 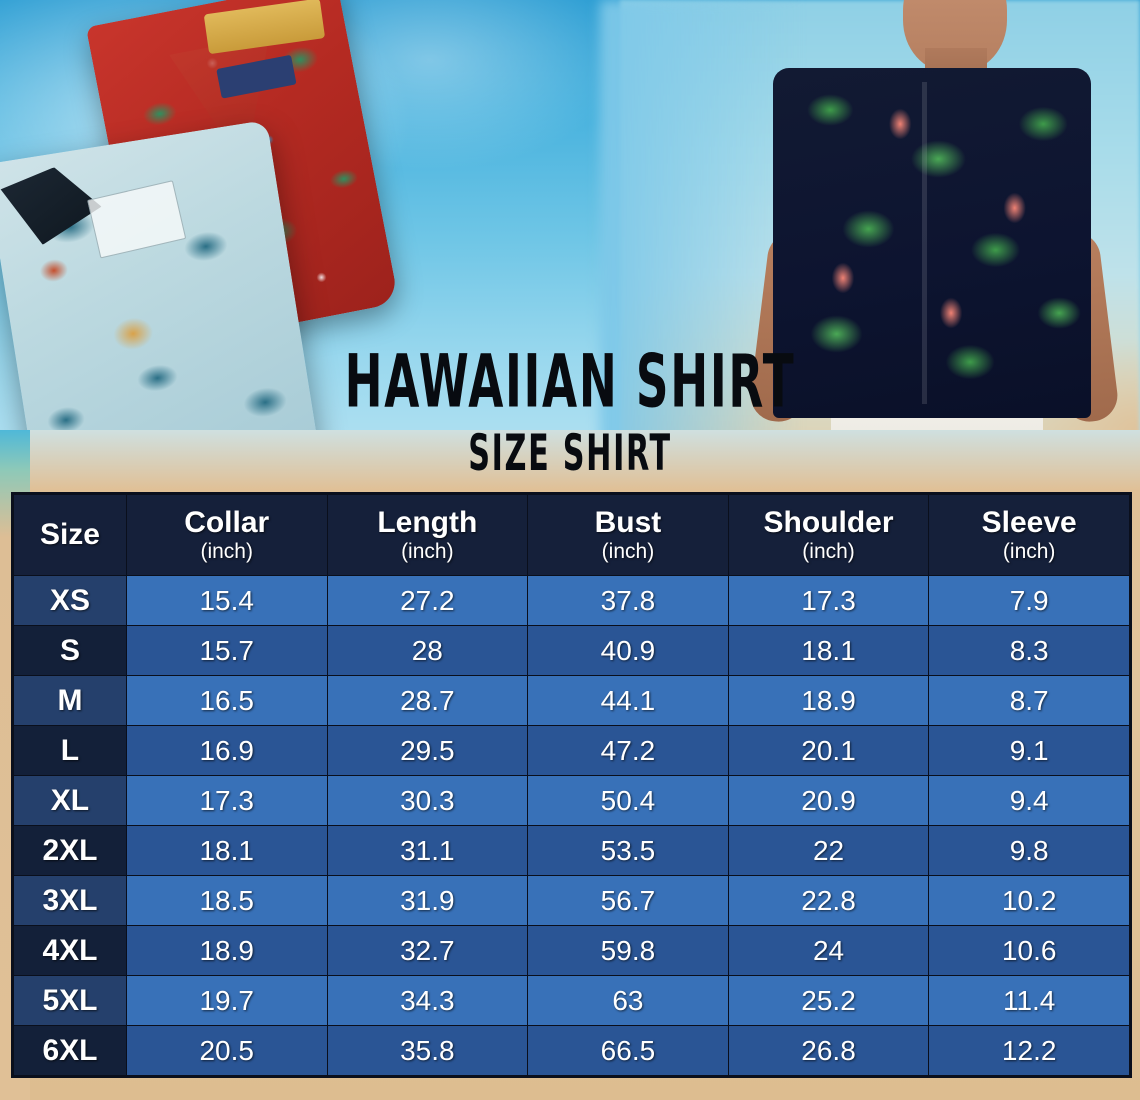 I want to click on cell-shoulder: 26.8, so click(x=828, y=1050).